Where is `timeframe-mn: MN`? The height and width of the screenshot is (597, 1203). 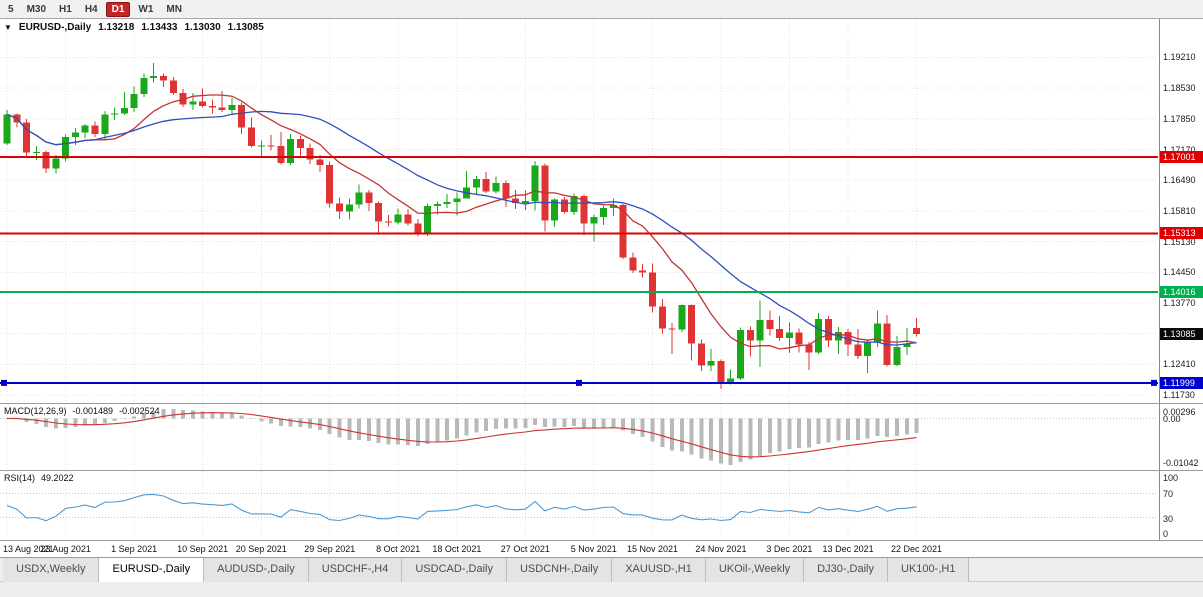
timeframe-mn: MN is located at coordinates (174, 9).